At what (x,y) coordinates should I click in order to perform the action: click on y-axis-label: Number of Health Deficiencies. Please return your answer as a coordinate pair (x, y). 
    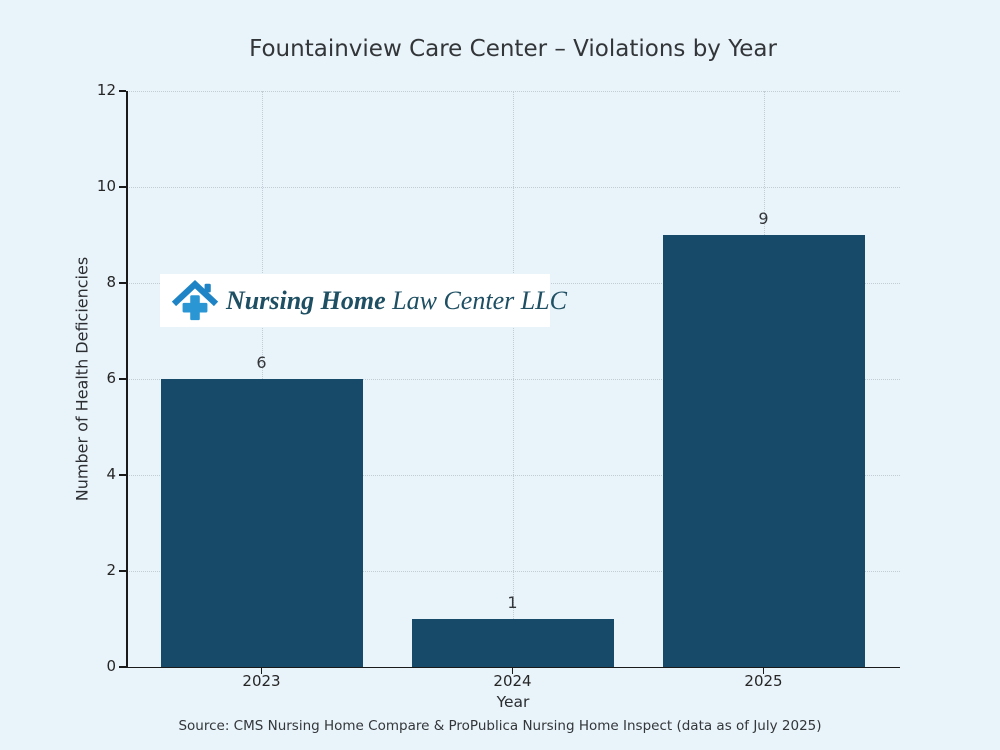
    Looking at the image, I should click on (82, 379).